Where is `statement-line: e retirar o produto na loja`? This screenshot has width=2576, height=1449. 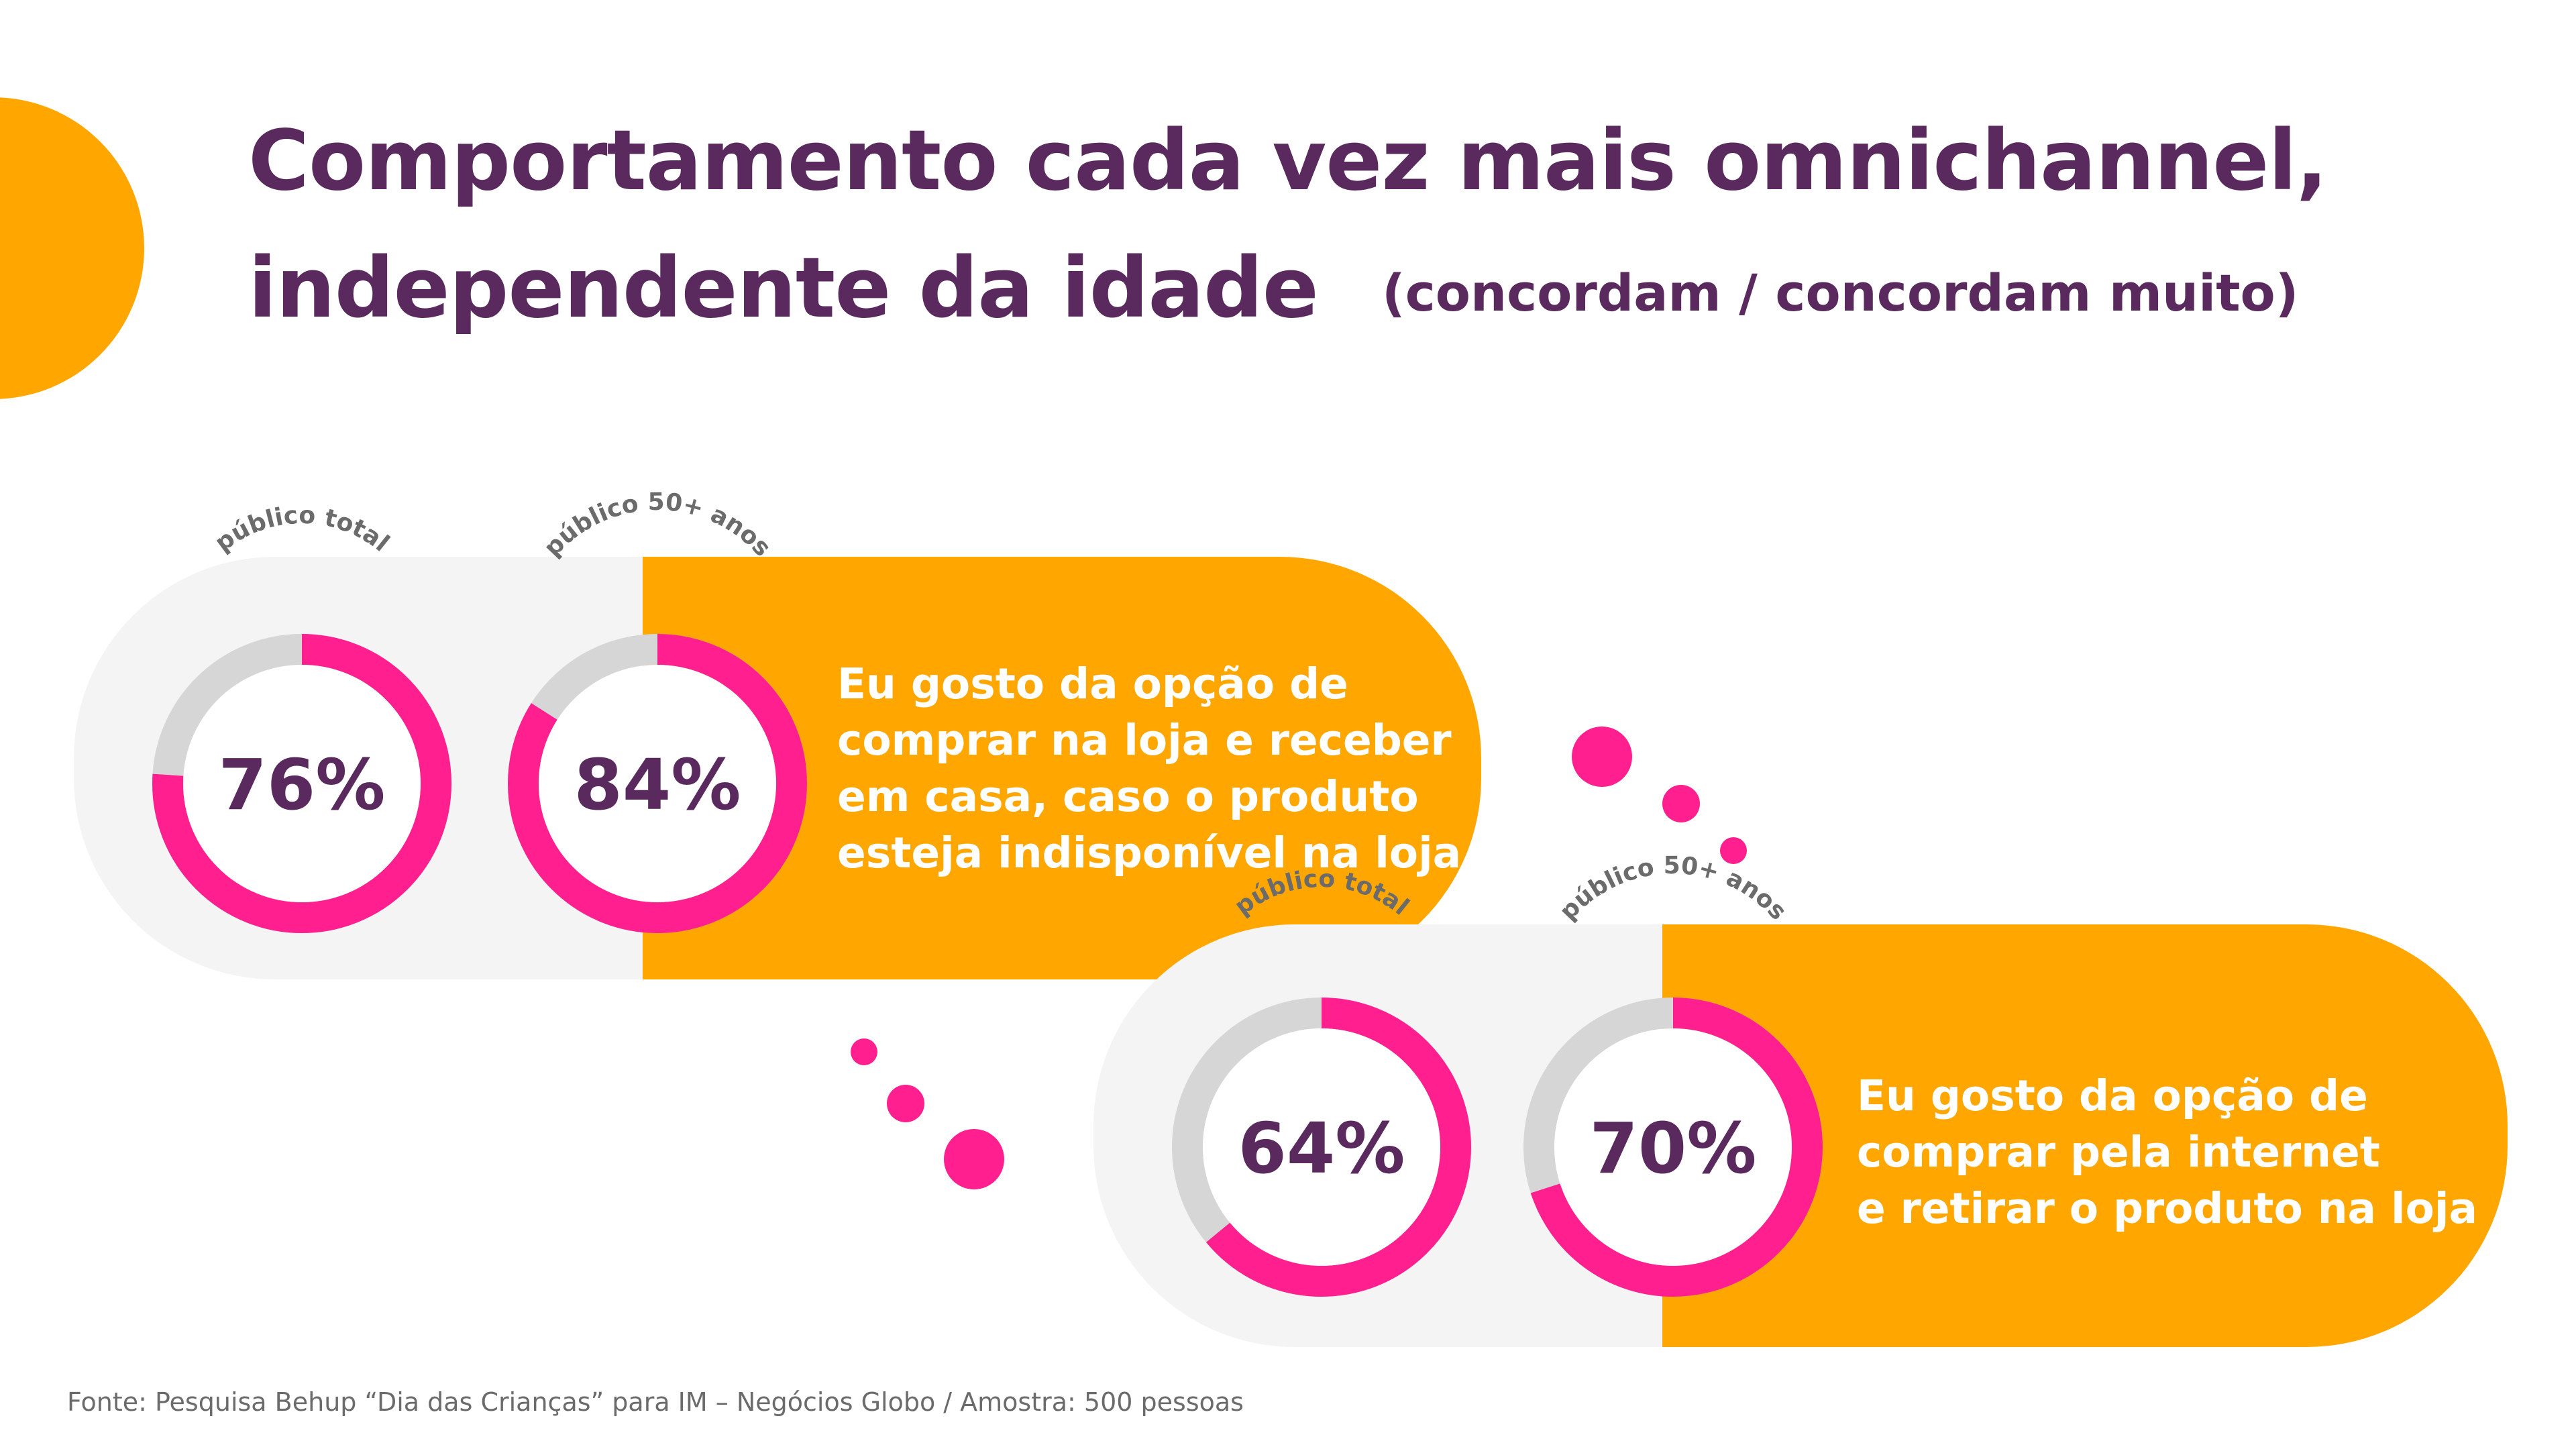 statement-line: e retirar o produto na loja is located at coordinates (2167, 1208).